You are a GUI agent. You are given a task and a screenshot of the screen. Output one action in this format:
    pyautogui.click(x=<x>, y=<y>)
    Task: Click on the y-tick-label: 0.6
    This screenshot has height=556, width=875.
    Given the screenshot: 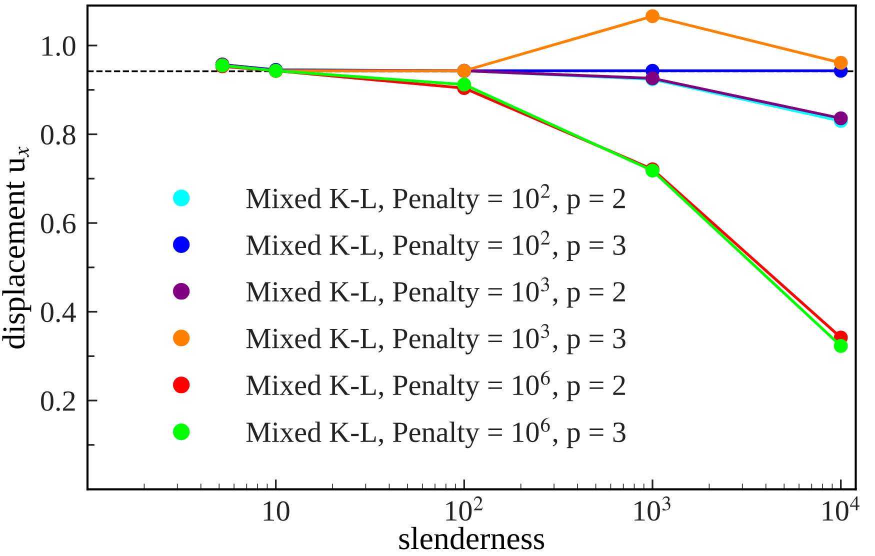 What is the action you would take?
    pyautogui.click(x=58, y=224)
    